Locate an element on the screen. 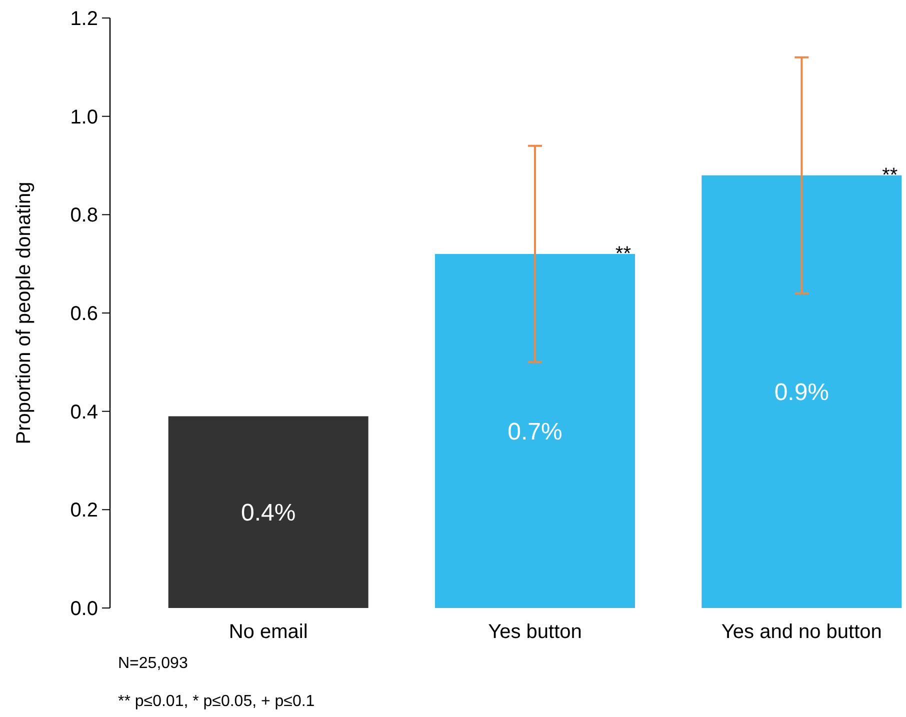  x-tick-label: Yes button is located at coordinates (535, 632).